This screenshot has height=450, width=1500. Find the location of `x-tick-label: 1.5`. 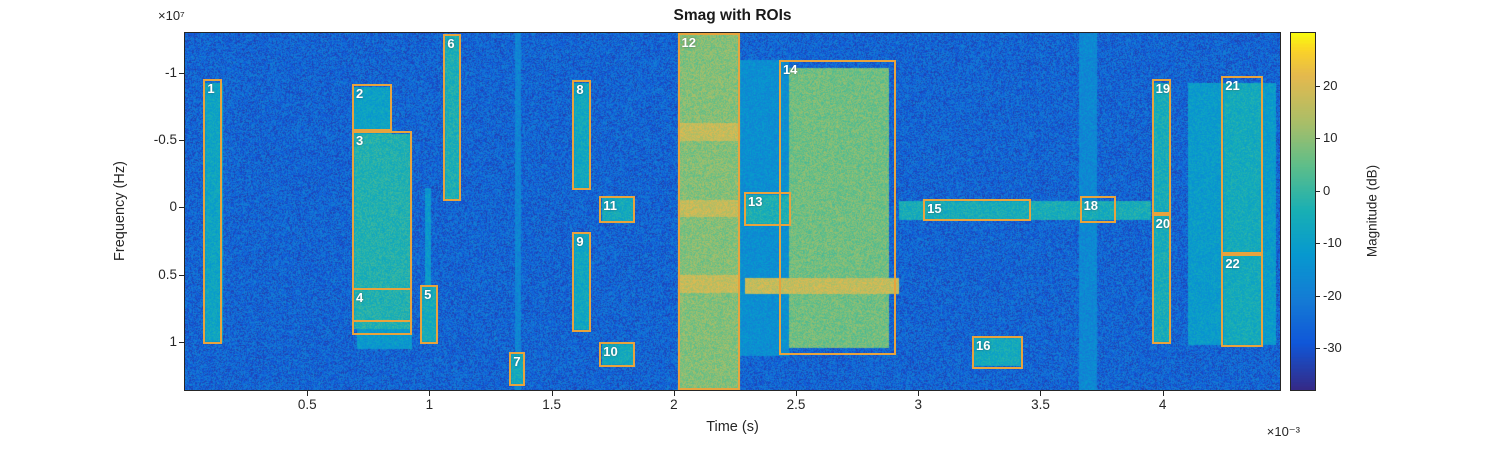

x-tick-label: 1.5 is located at coordinates (552, 404).